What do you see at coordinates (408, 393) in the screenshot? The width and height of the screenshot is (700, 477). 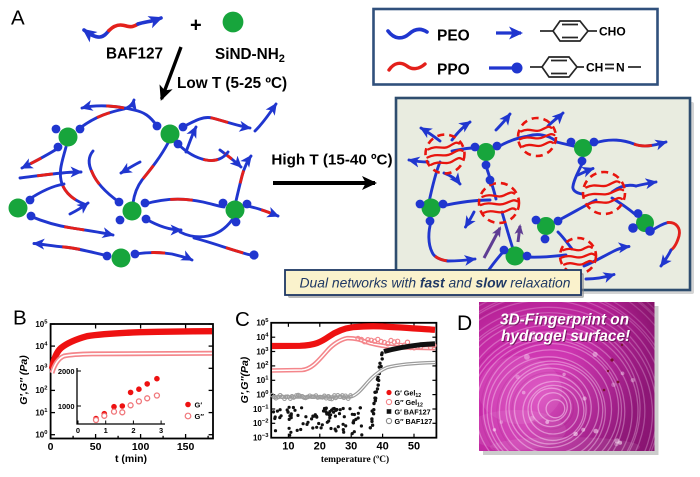 I see `svg-text: G′ Gel12` at bounding box center [408, 393].